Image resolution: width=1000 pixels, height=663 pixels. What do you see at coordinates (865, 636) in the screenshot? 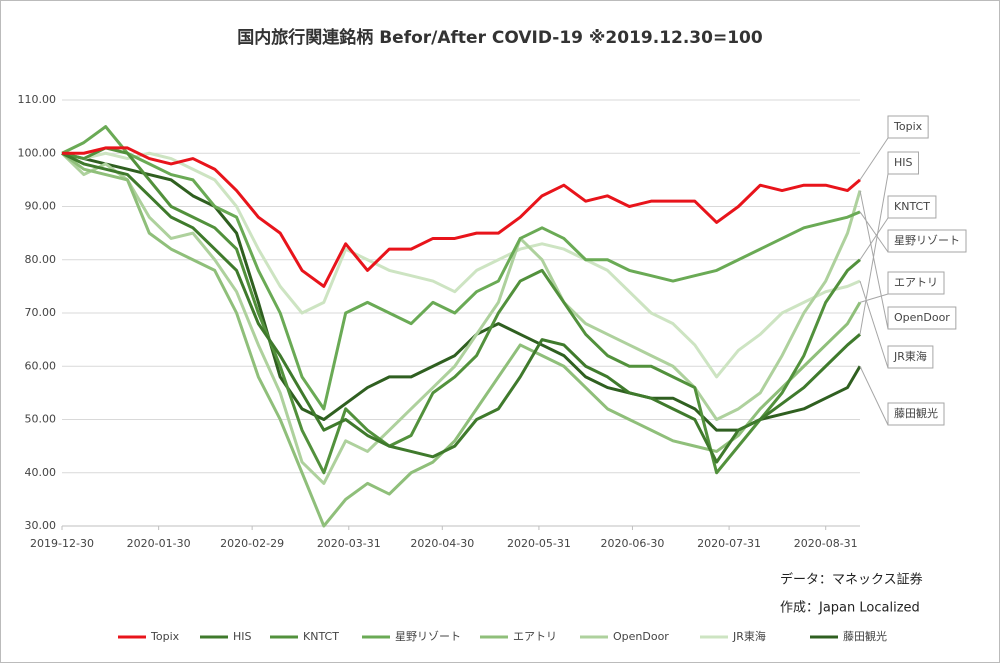
I see `legend-label: 藤田観光` at bounding box center [865, 636].